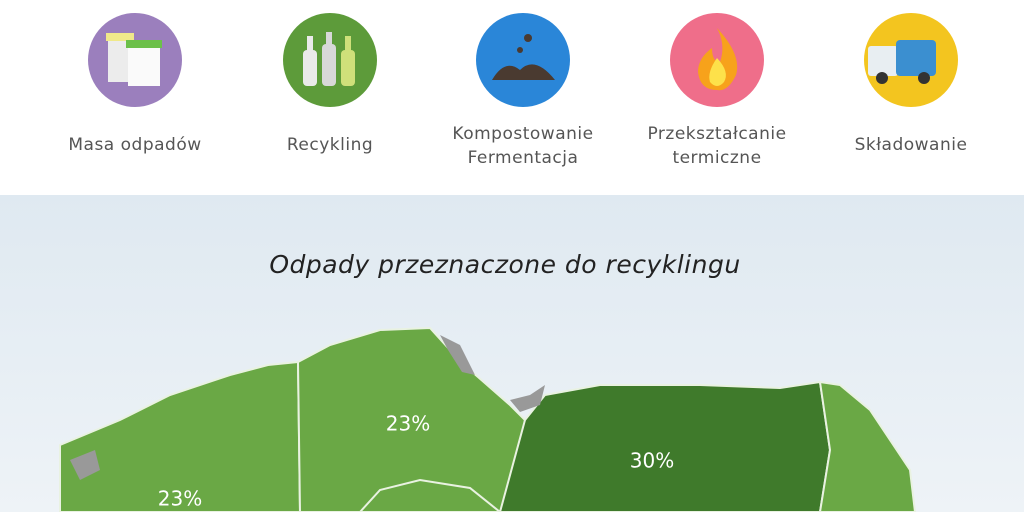 The height and width of the screenshot is (512, 1024). I want to click on region-north, so click(411, 419).